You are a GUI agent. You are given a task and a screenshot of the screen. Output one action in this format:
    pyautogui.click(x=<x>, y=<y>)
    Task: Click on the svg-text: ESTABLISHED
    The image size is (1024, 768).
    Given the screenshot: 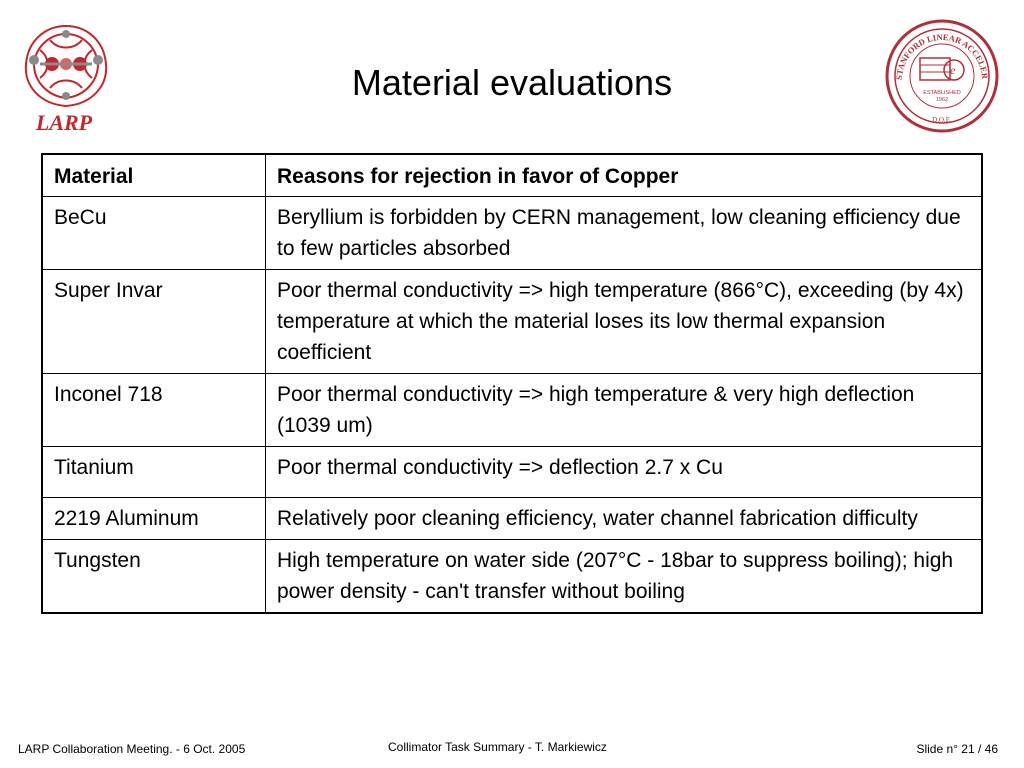 What is the action you would take?
    pyautogui.click(x=942, y=93)
    